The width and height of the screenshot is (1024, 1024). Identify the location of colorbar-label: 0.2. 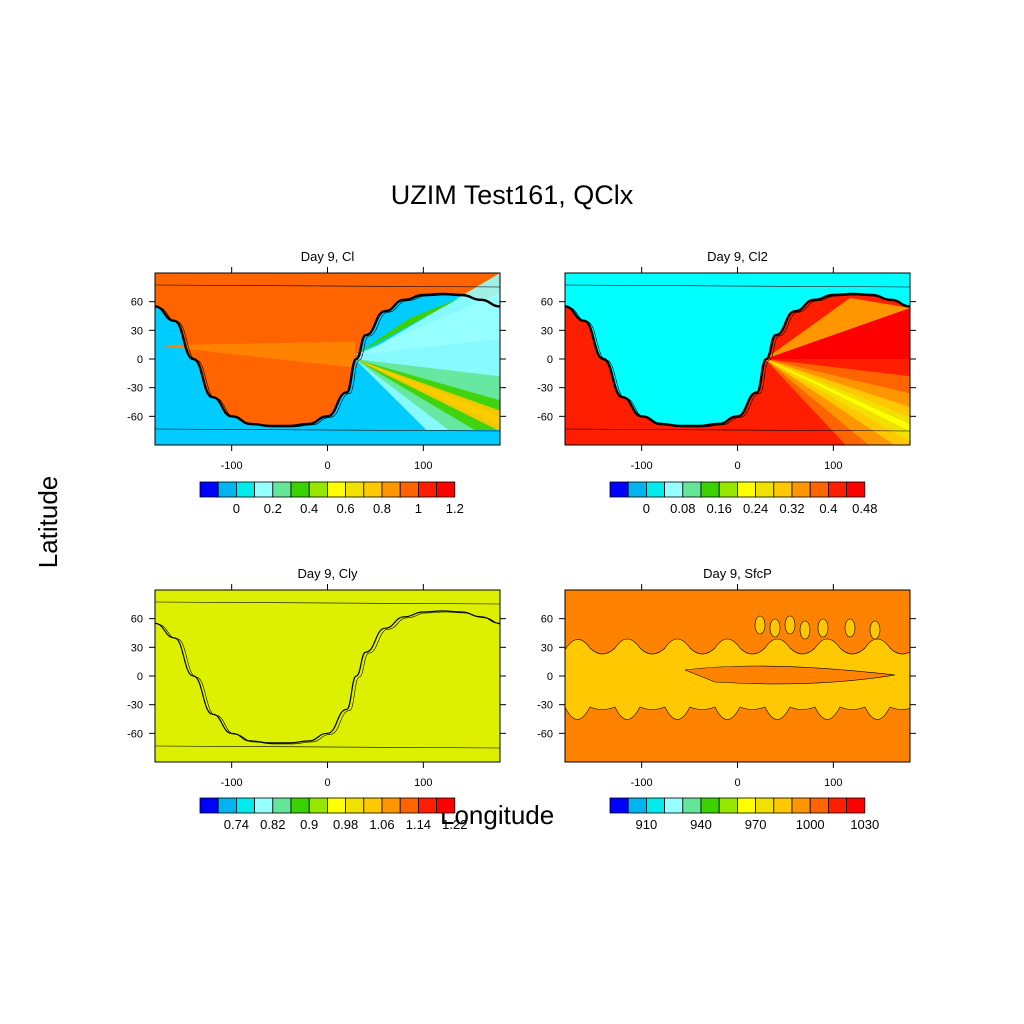
(273, 508).